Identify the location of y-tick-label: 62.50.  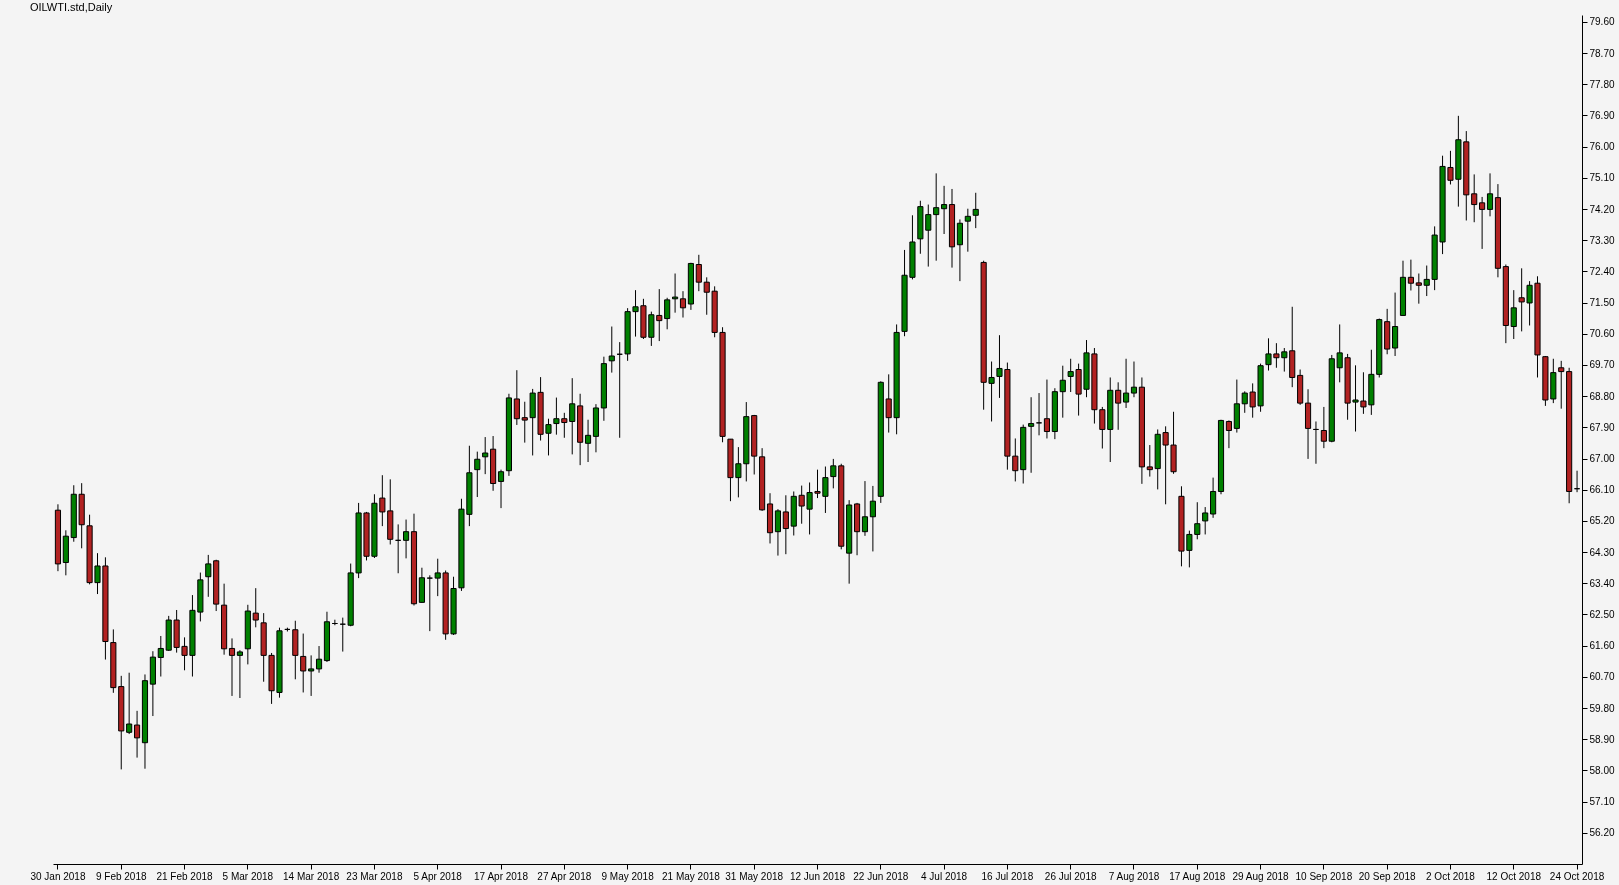
(1602, 614).